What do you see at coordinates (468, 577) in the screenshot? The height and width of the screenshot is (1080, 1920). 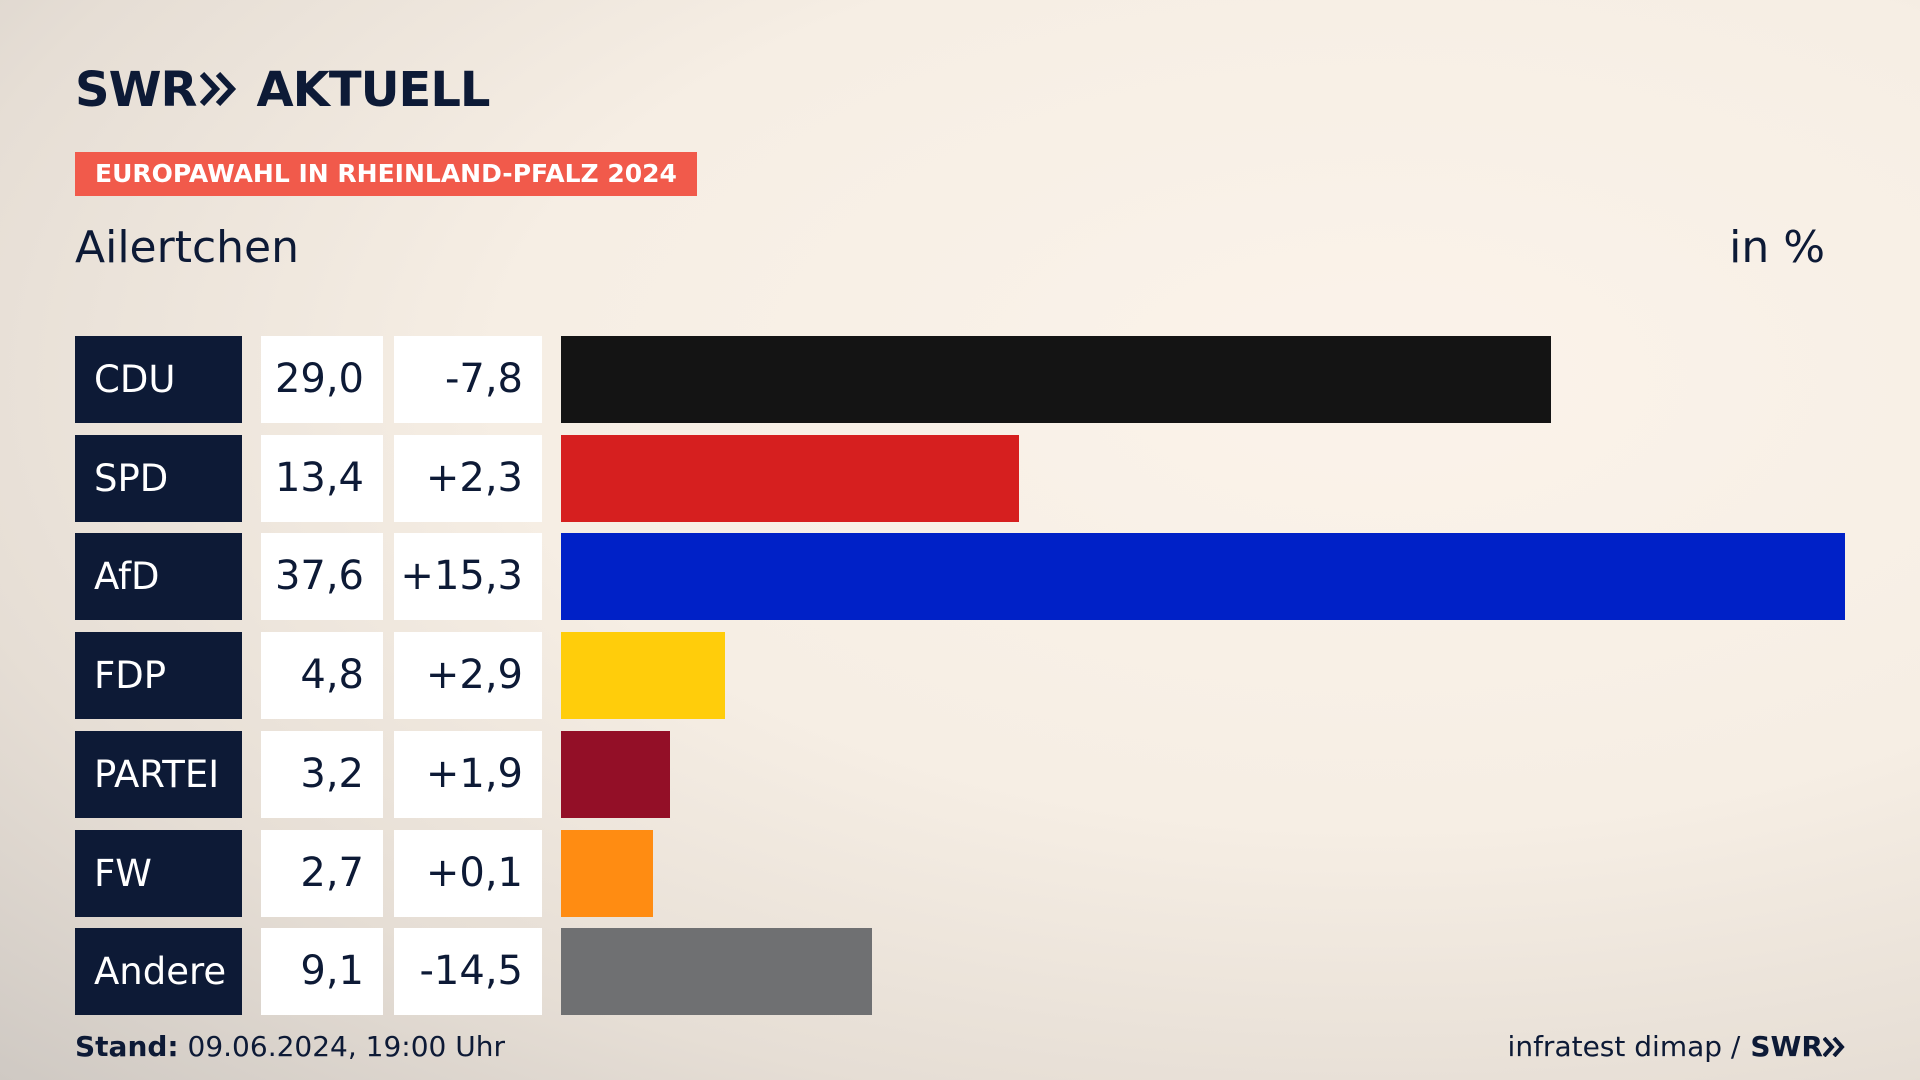 I see `vote-change: +15,3` at bounding box center [468, 577].